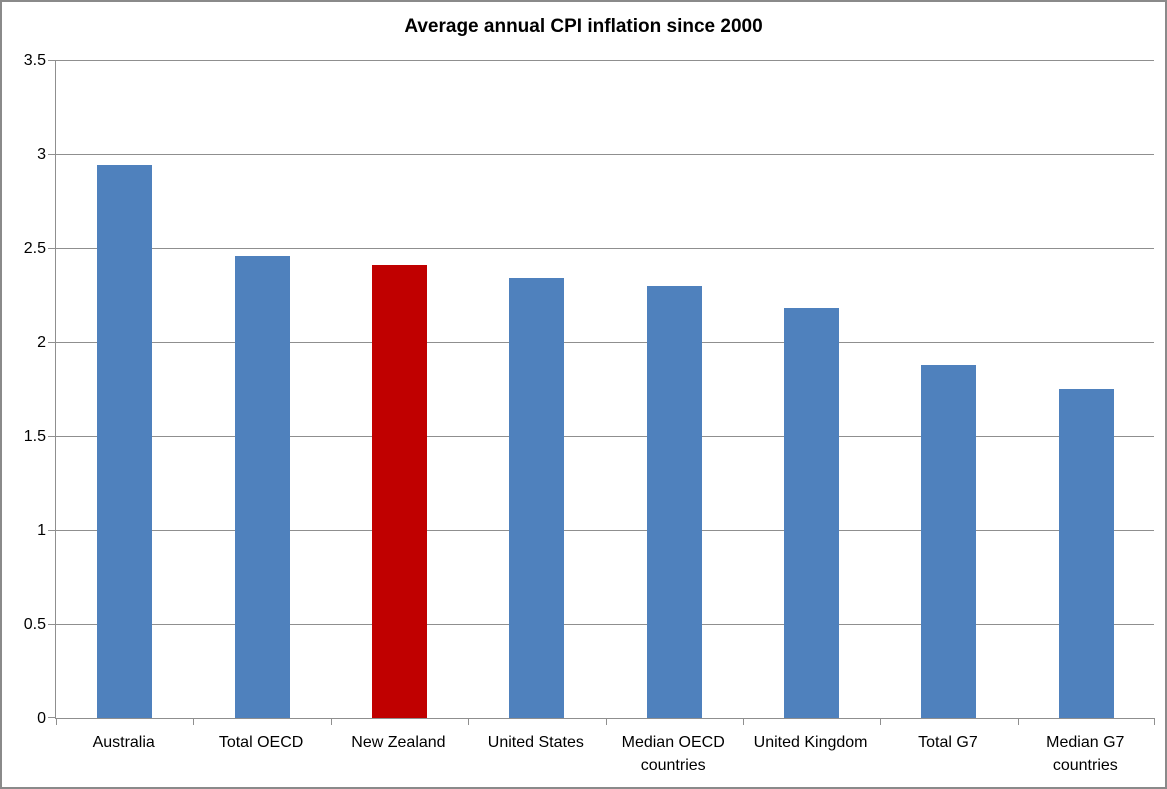 This screenshot has width=1167, height=789. Describe the element at coordinates (125, 441) in the screenshot. I see `bar-australia` at that location.